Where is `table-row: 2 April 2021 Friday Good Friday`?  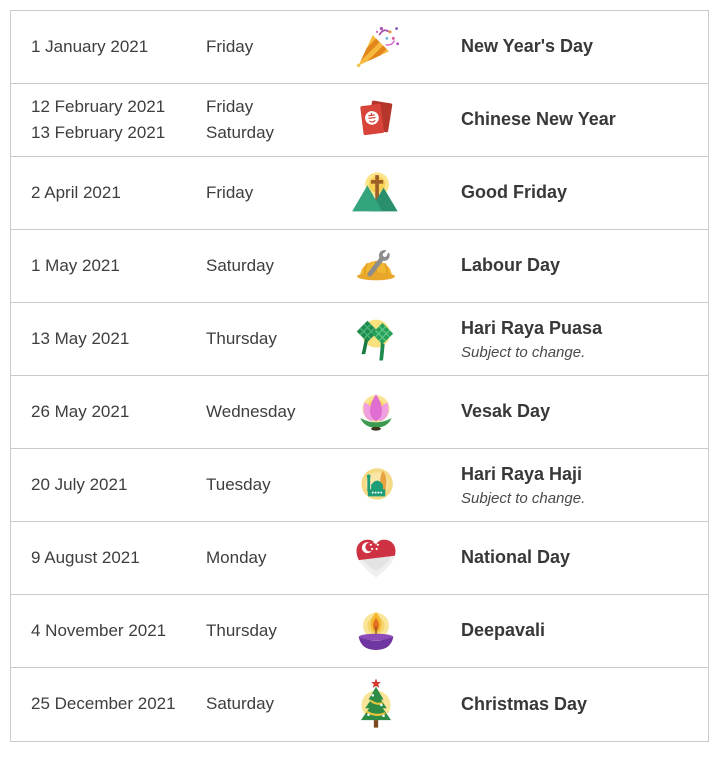 table-row: 2 April 2021 Friday Good Friday is located at coordinates (359, 193).